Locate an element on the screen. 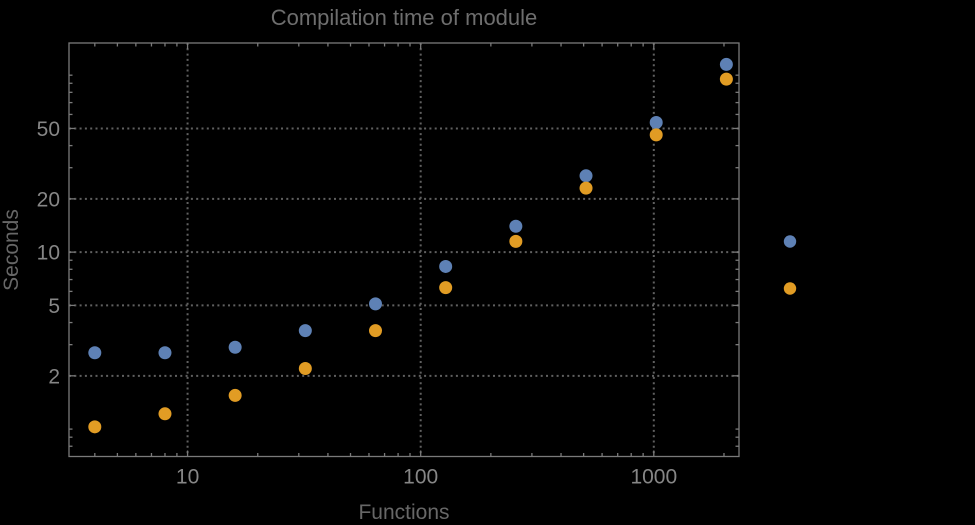  y-axis-label: Seconds is located at coordinates (11, 250).